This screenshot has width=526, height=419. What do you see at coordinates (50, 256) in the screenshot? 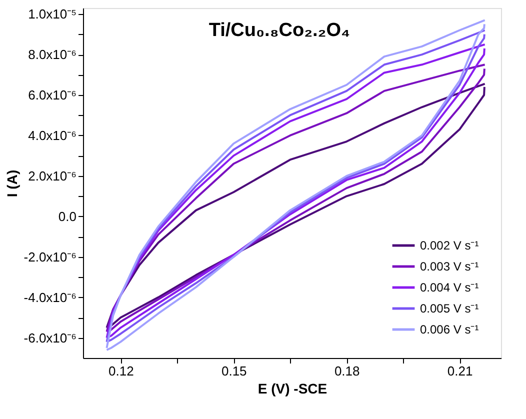
I see `y-tick-label: -2.0x10⁻⁶` at bounding box center [50, 256].